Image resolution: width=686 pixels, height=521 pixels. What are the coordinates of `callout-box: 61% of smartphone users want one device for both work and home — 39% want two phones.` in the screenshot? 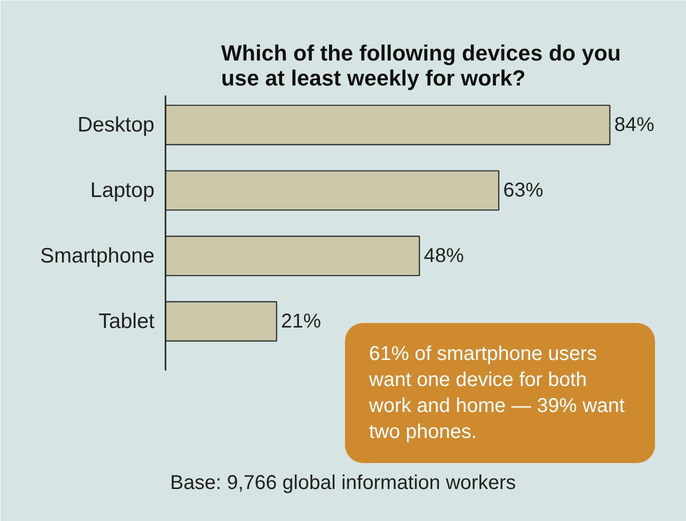 It's located at (500, 393).